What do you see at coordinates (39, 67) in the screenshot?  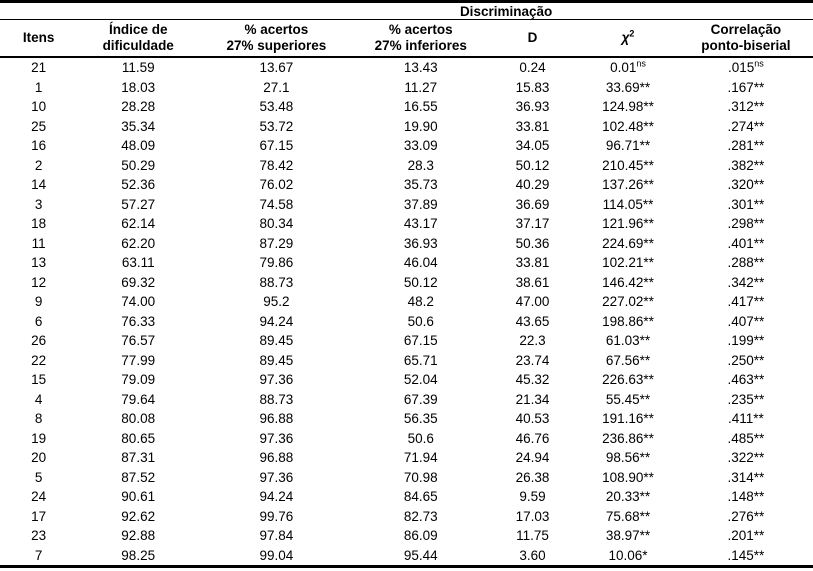 I see `cell-item: 21` at bounding box center [39, 67].